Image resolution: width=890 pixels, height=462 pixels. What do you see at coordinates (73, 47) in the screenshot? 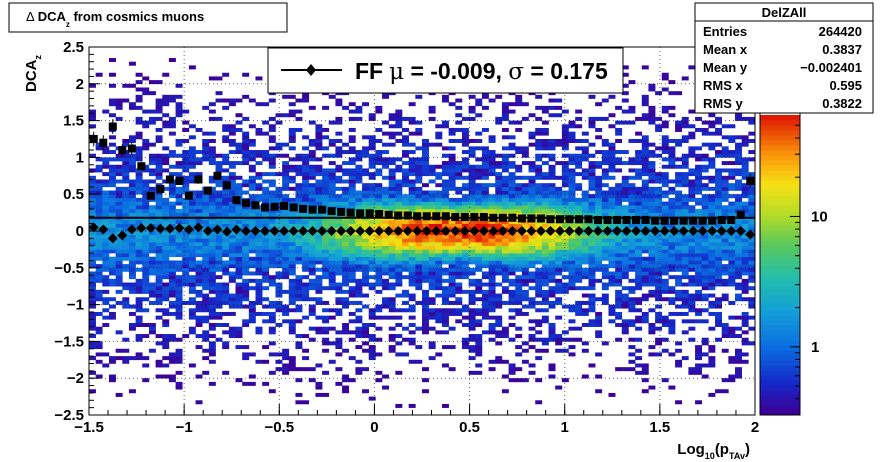
I see `y-tick-label: 2.5` at bounding box center [73, 47].